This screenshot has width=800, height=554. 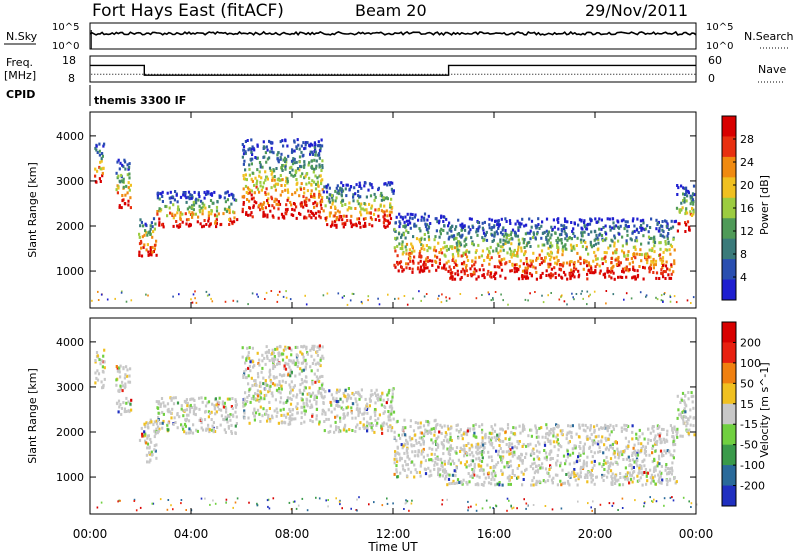 What do you see at coordinates (32, 210) in the screenshot?
I see `power-ylabel: Slant Range [km]` at bounding box center [32, 210].